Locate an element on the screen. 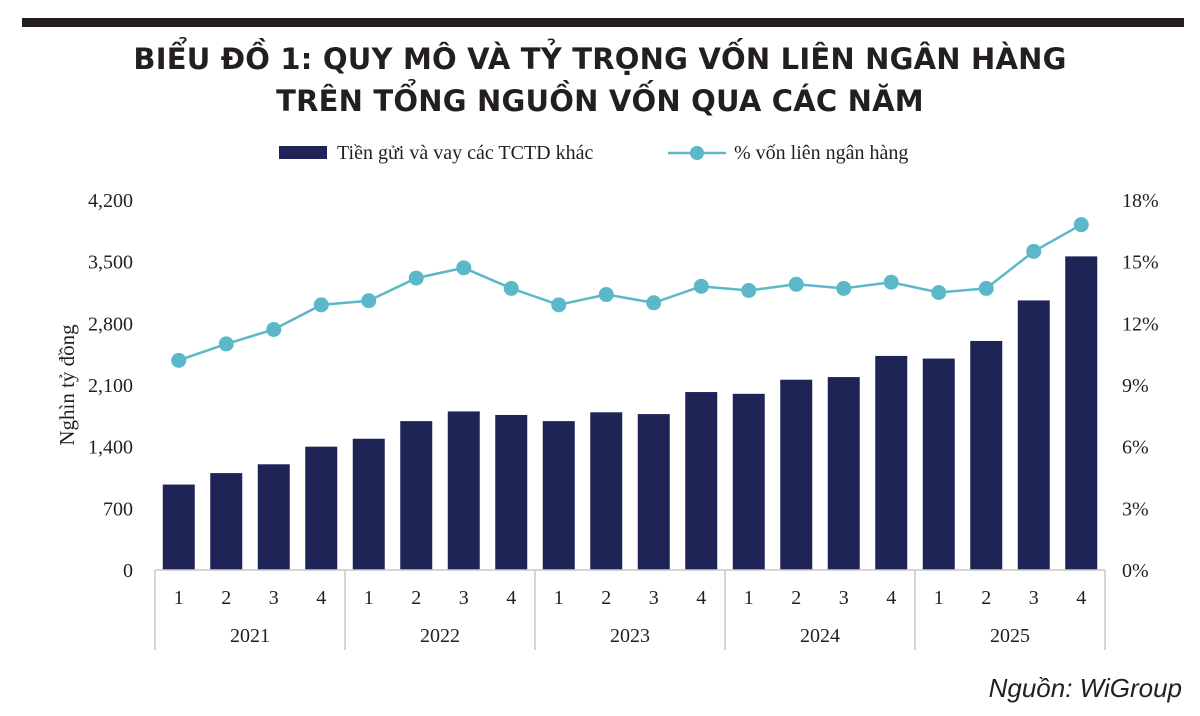 The image size is (1200, 716). source-note: Nguồn: WiGroup is located at coordinates (1085, 688).